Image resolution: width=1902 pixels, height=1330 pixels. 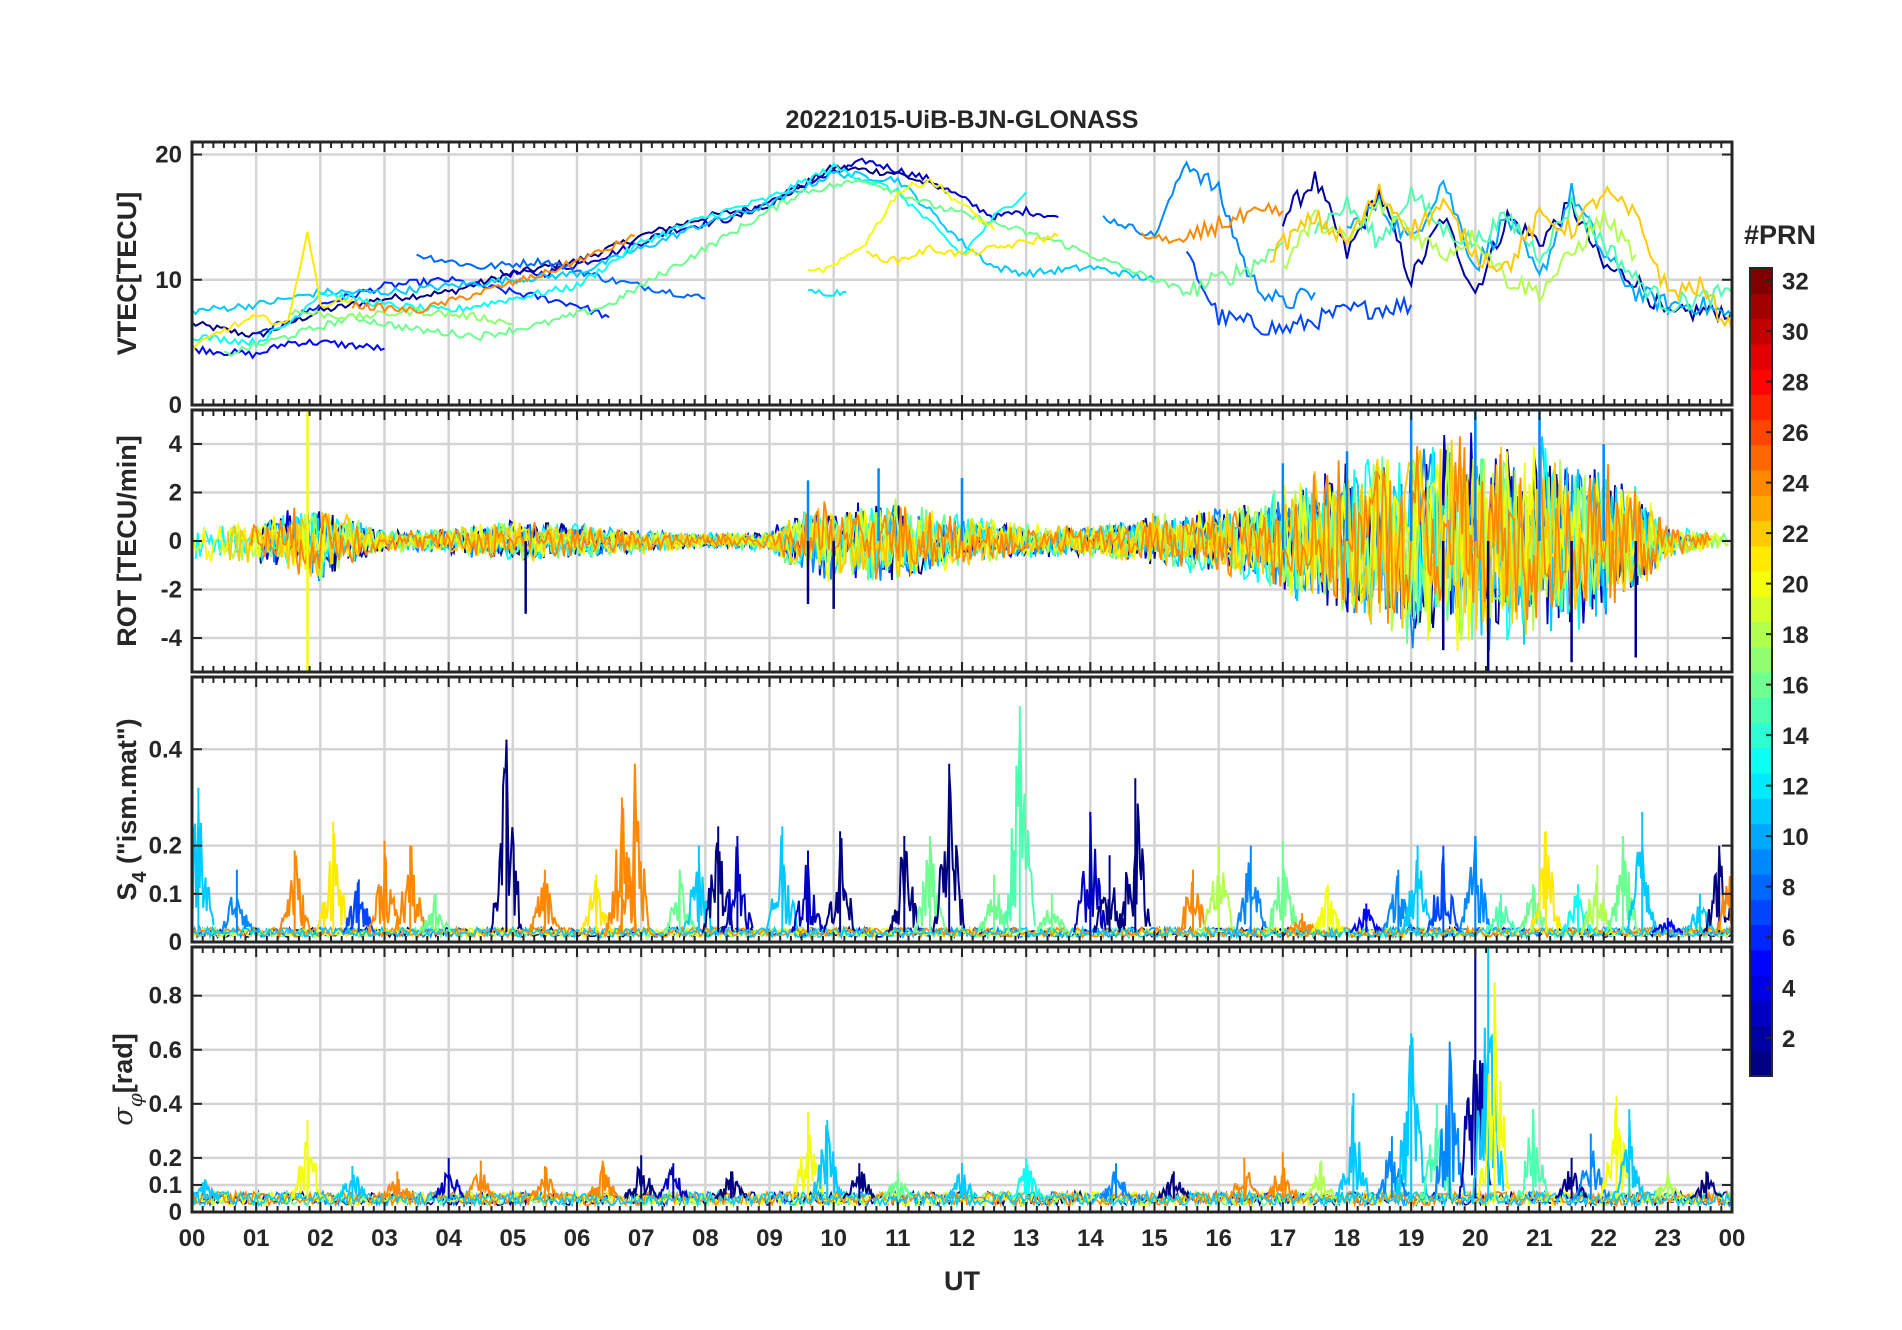 I want to click on x-tick-label: 10, so click(x=833, y=1238).